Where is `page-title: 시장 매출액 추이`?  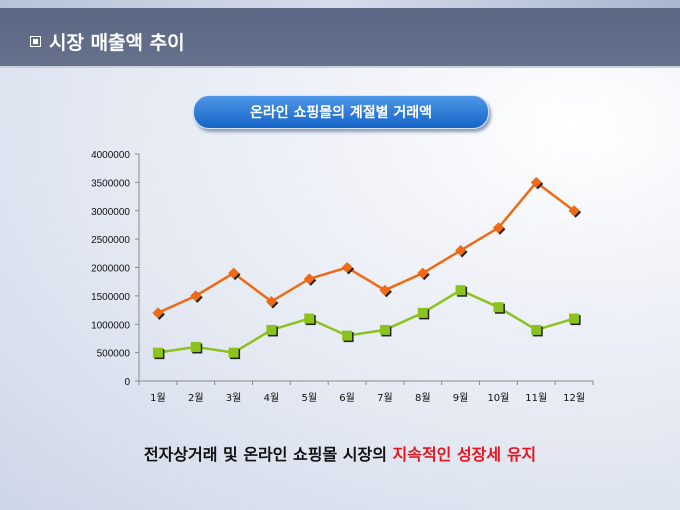 page-title: 시장 매출액 추이 is located at coordinates (107, 41).